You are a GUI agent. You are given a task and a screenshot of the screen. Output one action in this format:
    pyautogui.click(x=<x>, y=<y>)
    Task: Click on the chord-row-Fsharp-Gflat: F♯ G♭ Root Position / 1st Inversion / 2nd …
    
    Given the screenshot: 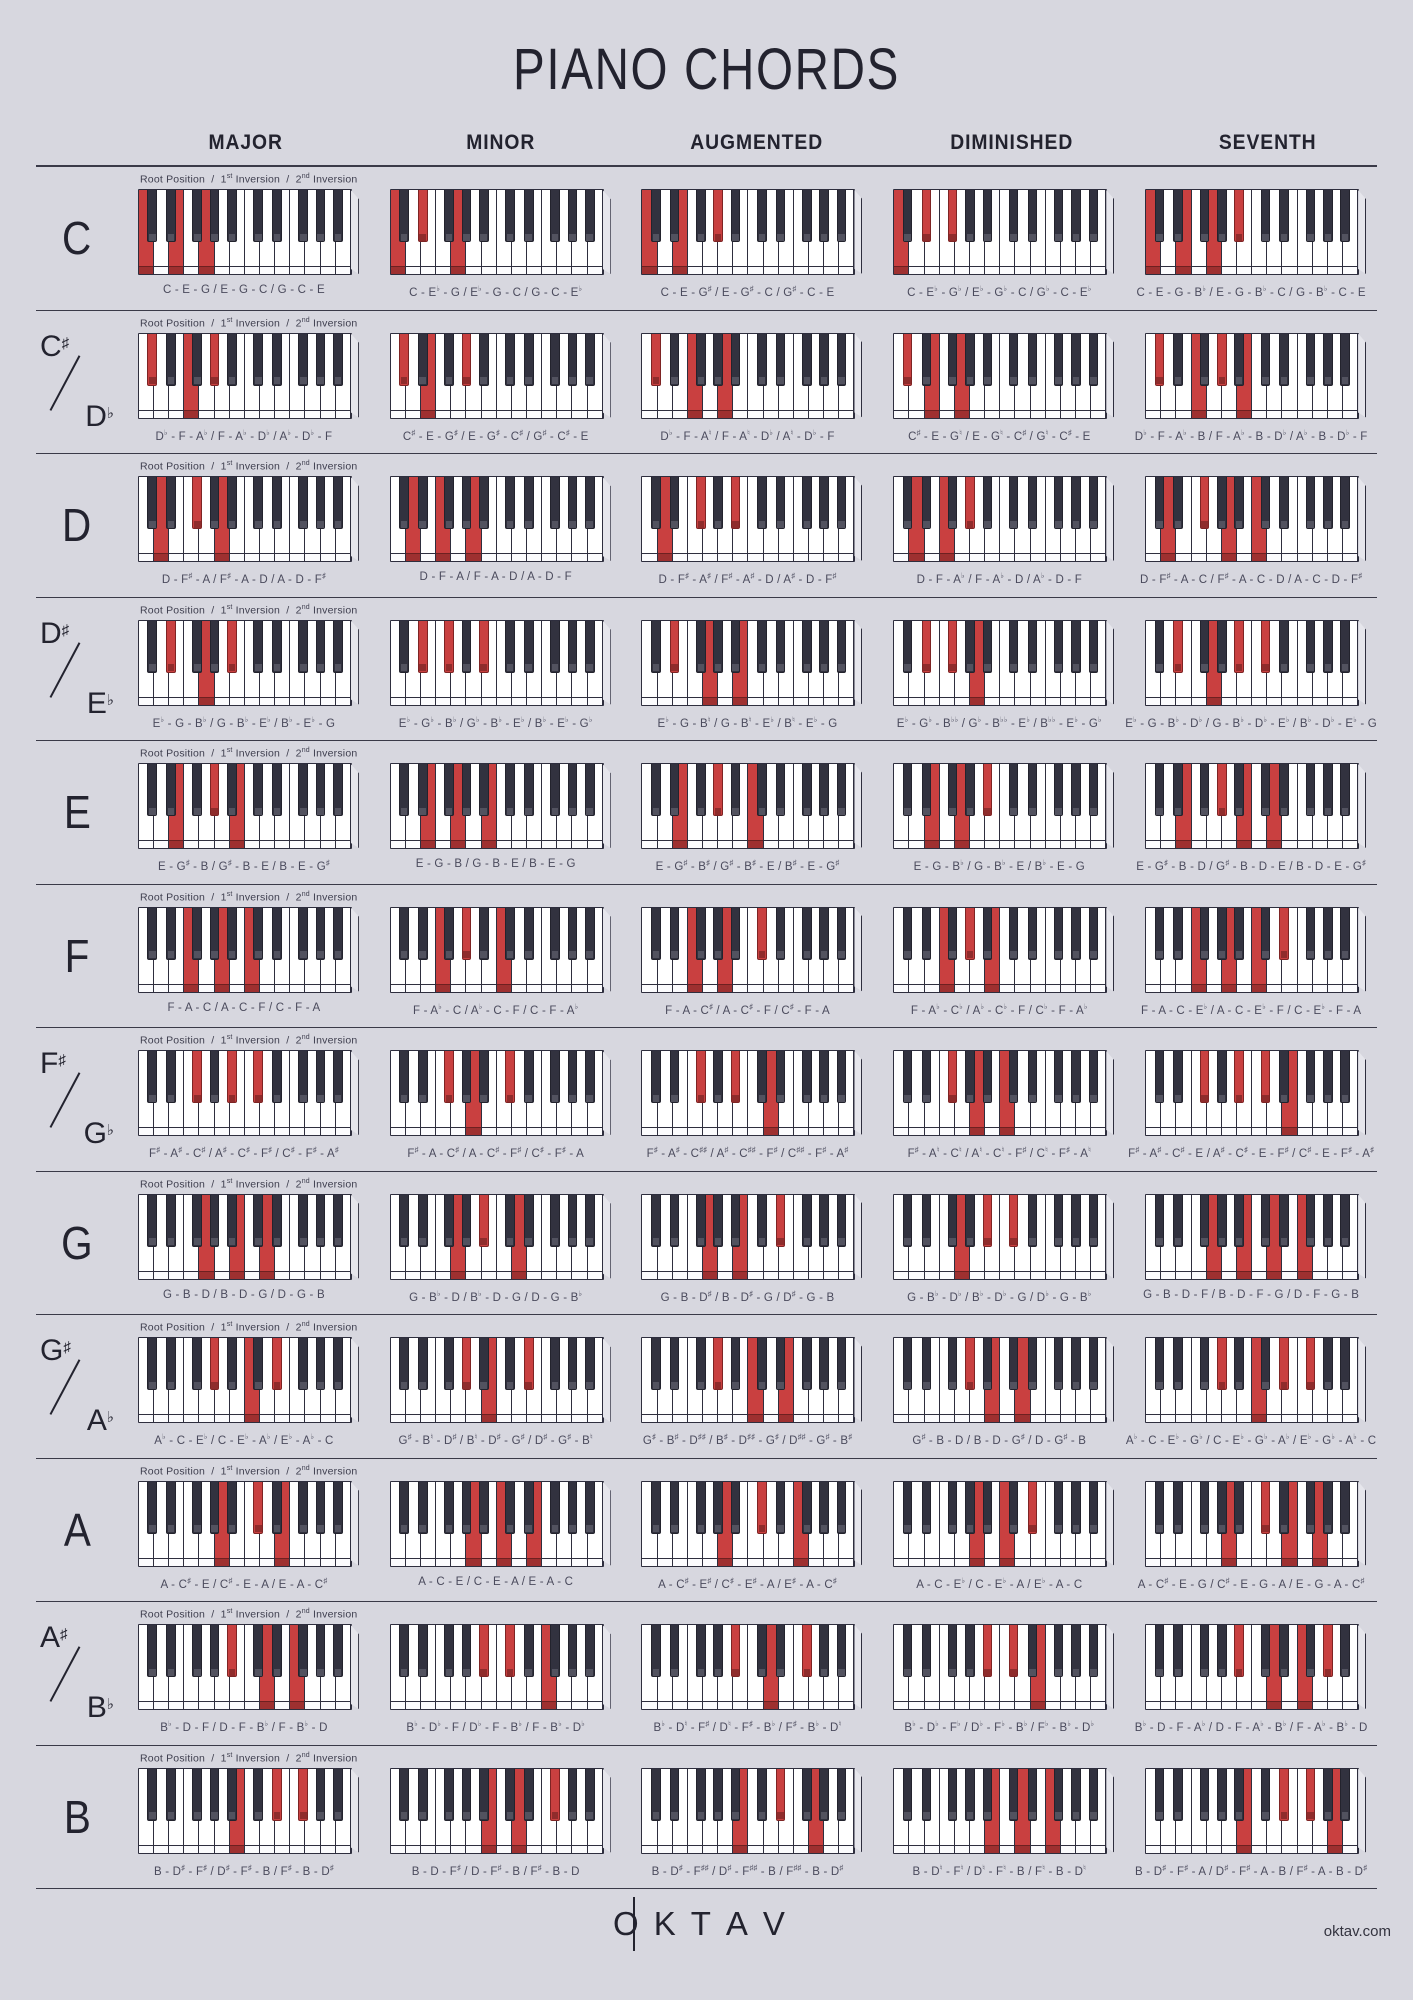 What is the action you would take?
    pyautogui.click(x=706, y=1100)
    